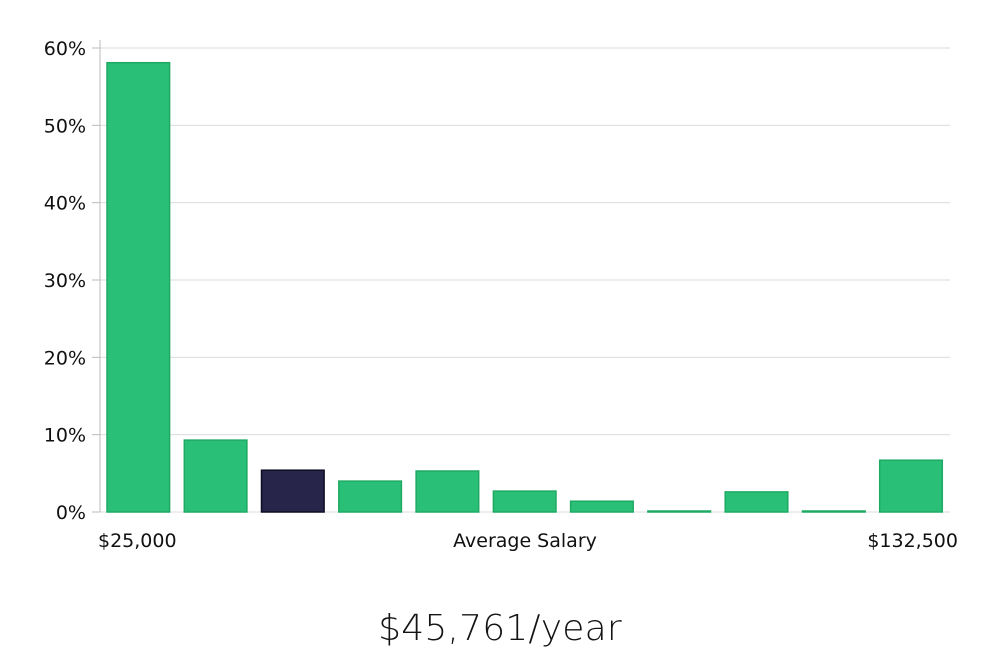 This screenshot has height=660, width=1000. I want to click on y-tick-label: 0%, so click(71, 513).